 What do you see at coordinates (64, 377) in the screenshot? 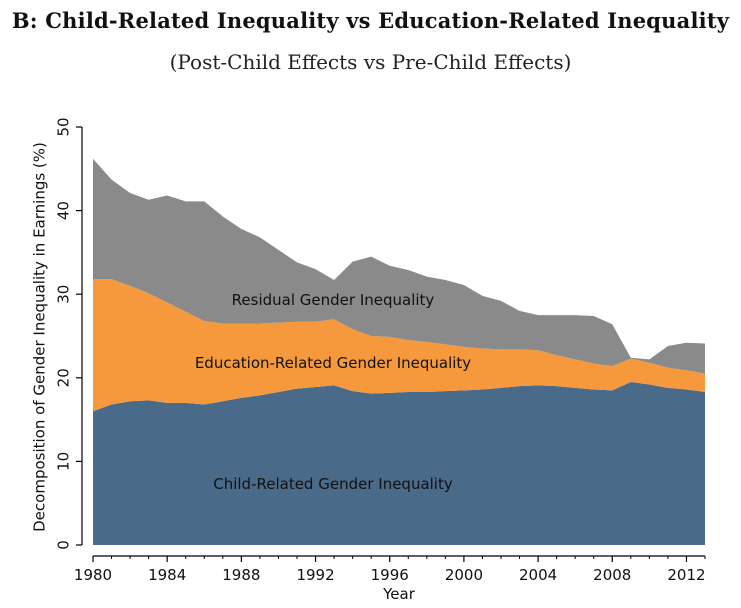
I see `y-tick-label: 20` at bounding box center [64, 377].